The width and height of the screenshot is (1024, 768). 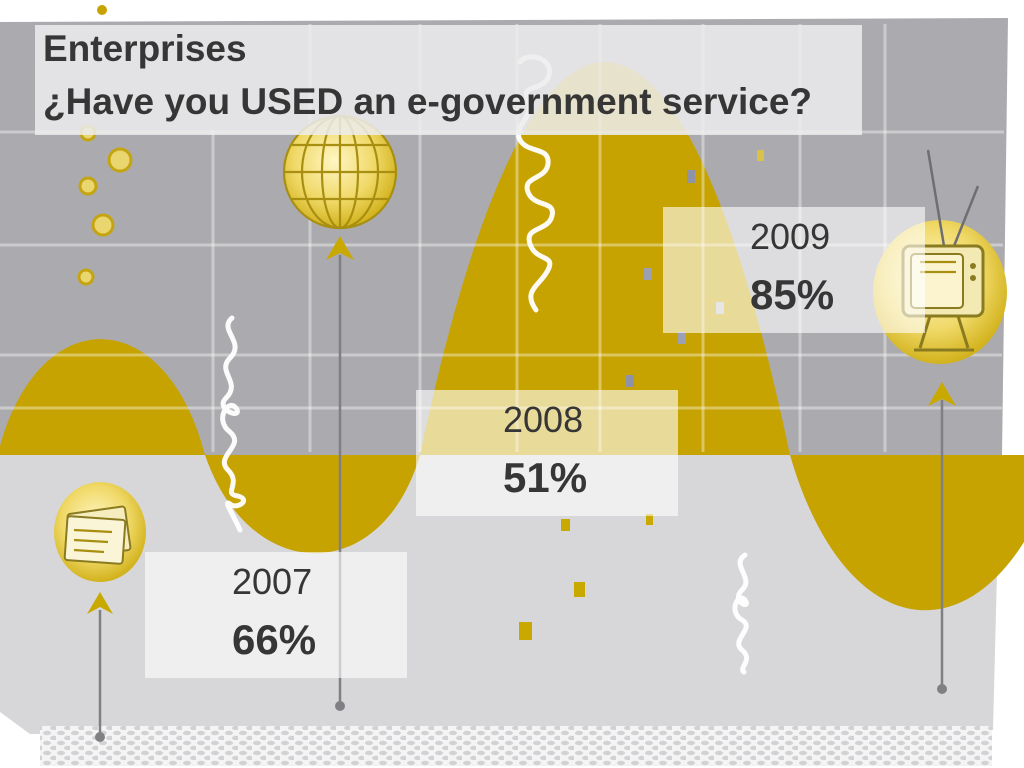 What do you see at coordinates (794, 270) in the screenshot?
I see `stat-box-2009: 2009 85%` at bounding box center [794, 270].